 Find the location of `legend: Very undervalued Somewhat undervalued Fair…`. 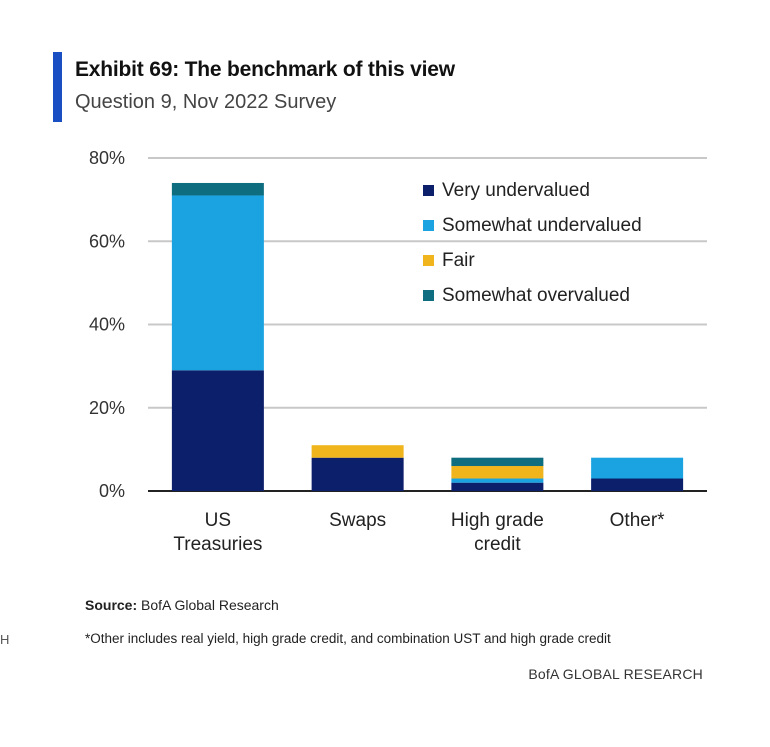

legend: Very undervalued Somewhat undervalued Fair… is located at coordinates (532, 243).